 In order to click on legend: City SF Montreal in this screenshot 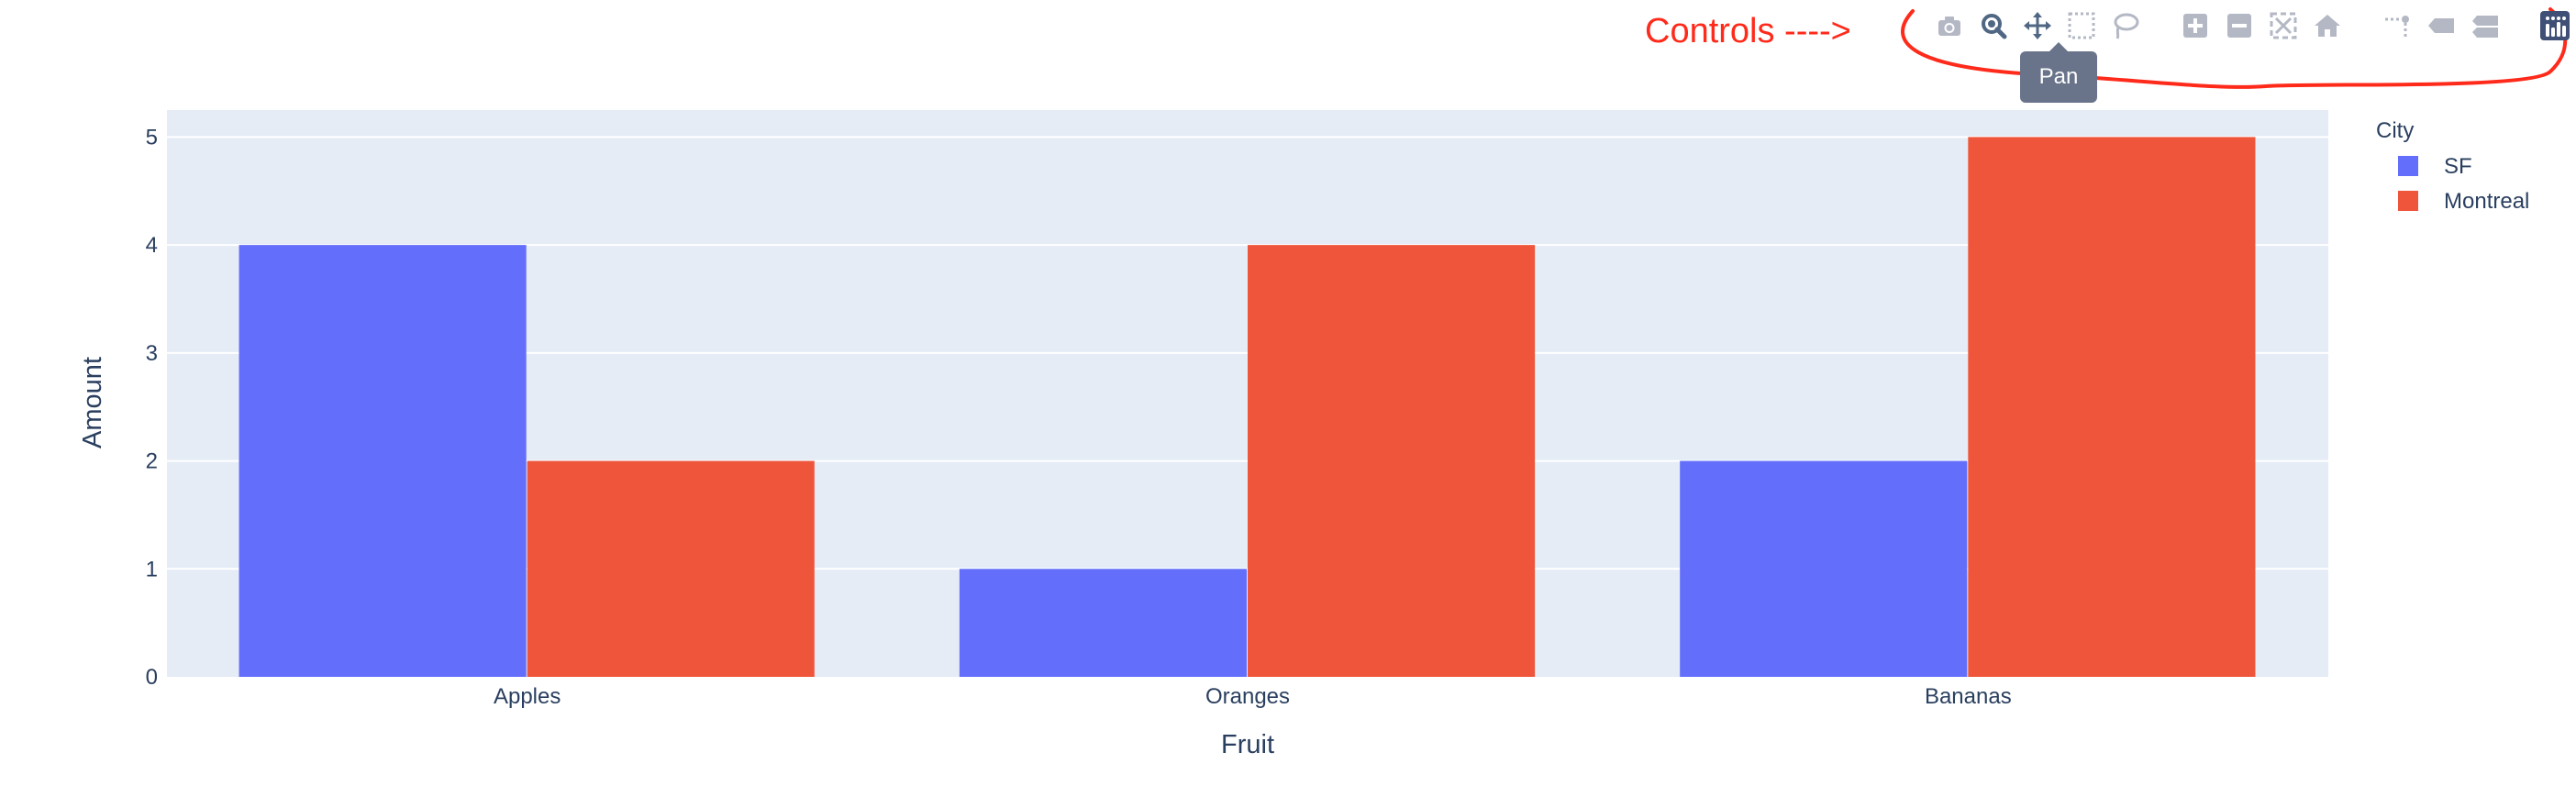, I will do `click(2452, 166)`.